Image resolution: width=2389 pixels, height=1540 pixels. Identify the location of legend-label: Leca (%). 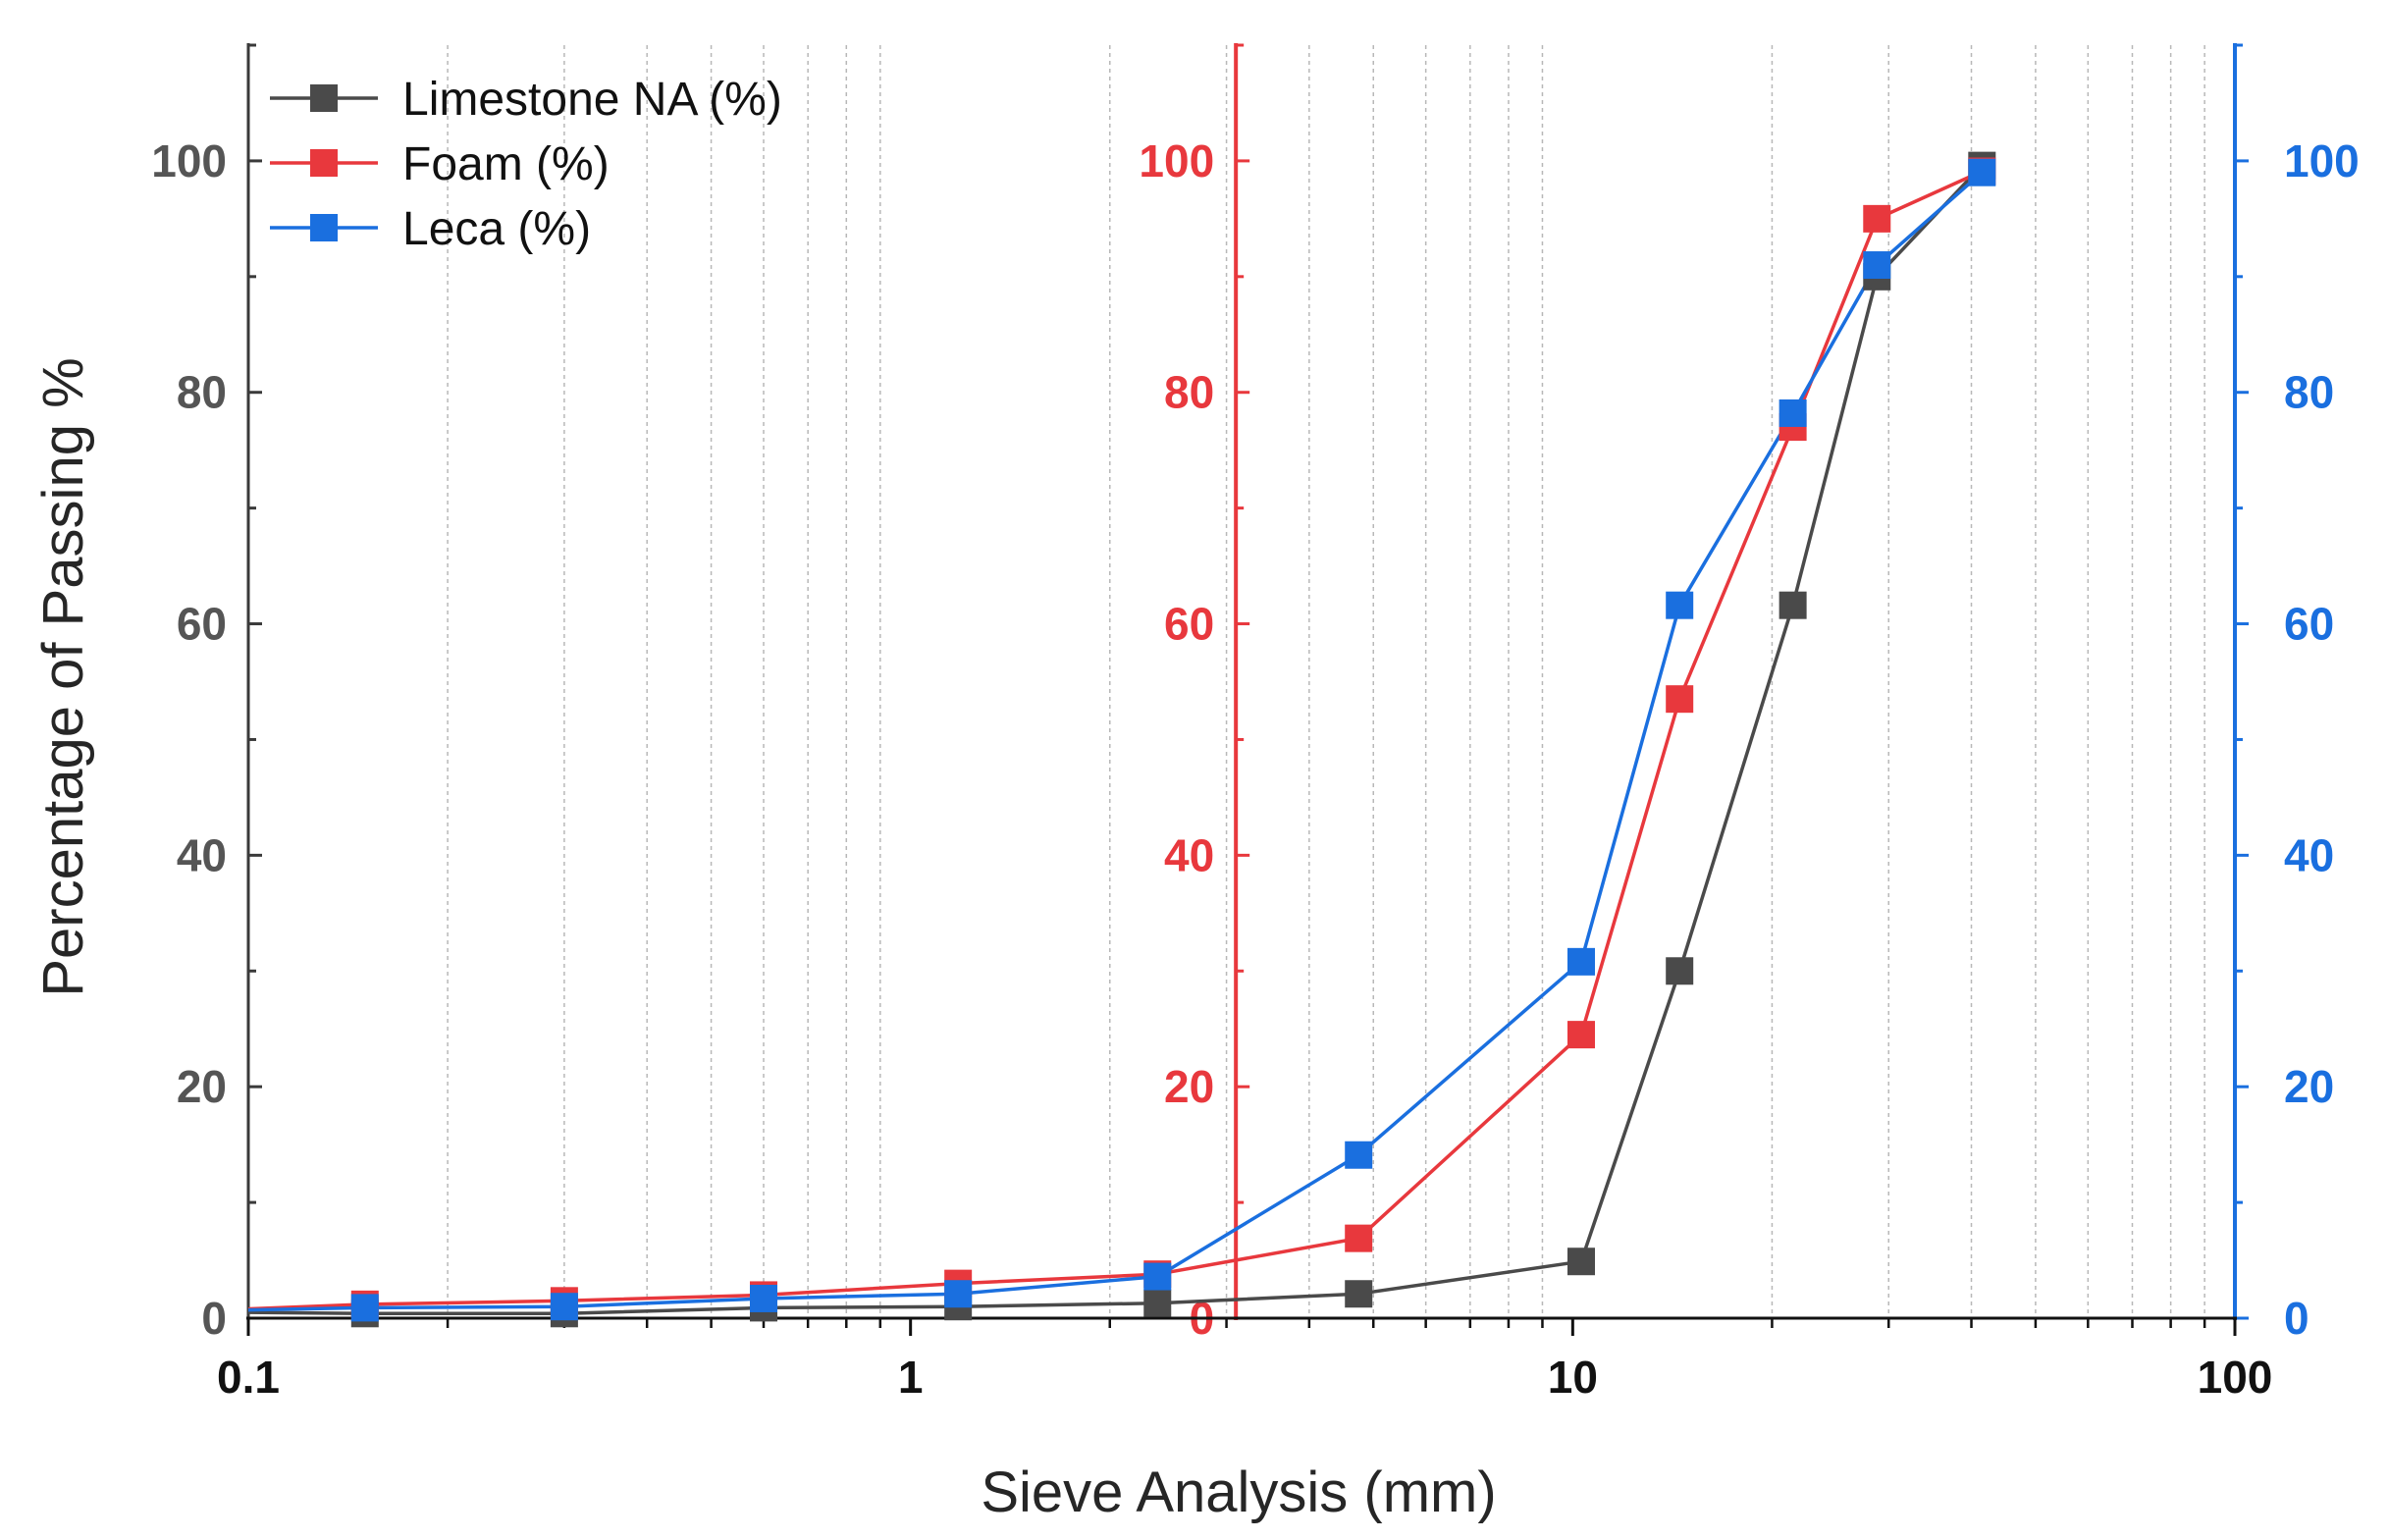
(496, 229).